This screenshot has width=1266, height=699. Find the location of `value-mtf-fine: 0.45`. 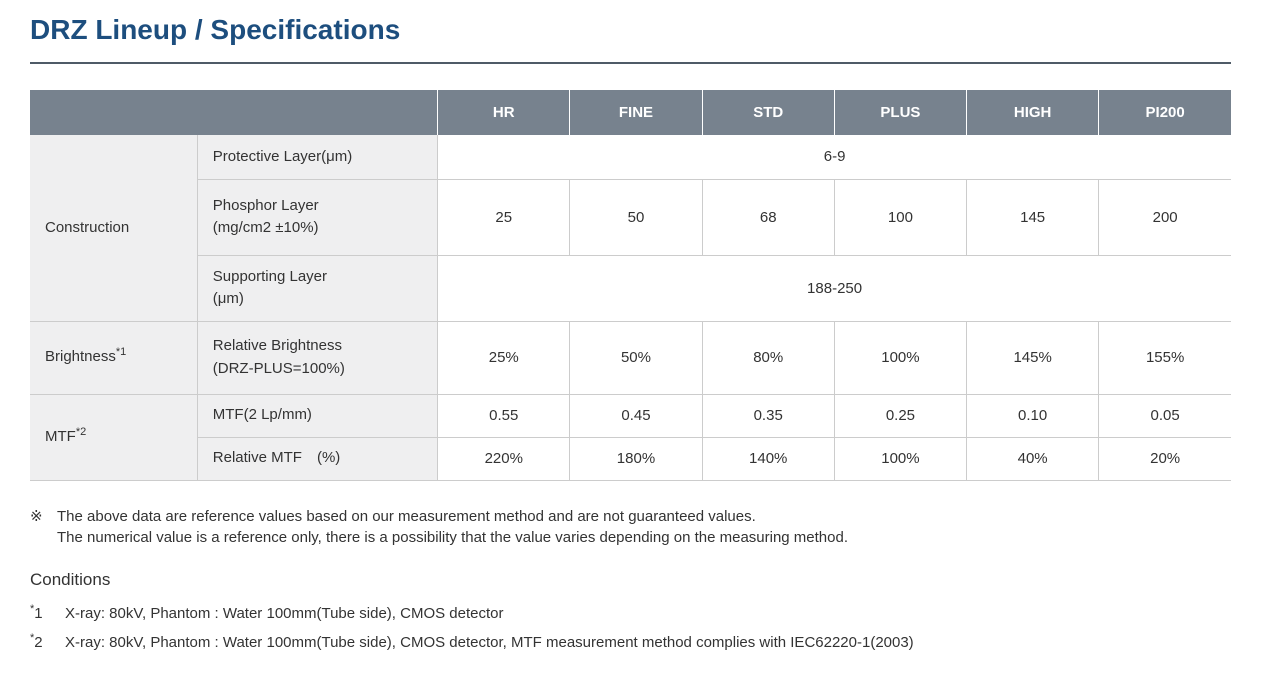

value-mtf-fine: 0.45 is located at coordinates (636, 416).